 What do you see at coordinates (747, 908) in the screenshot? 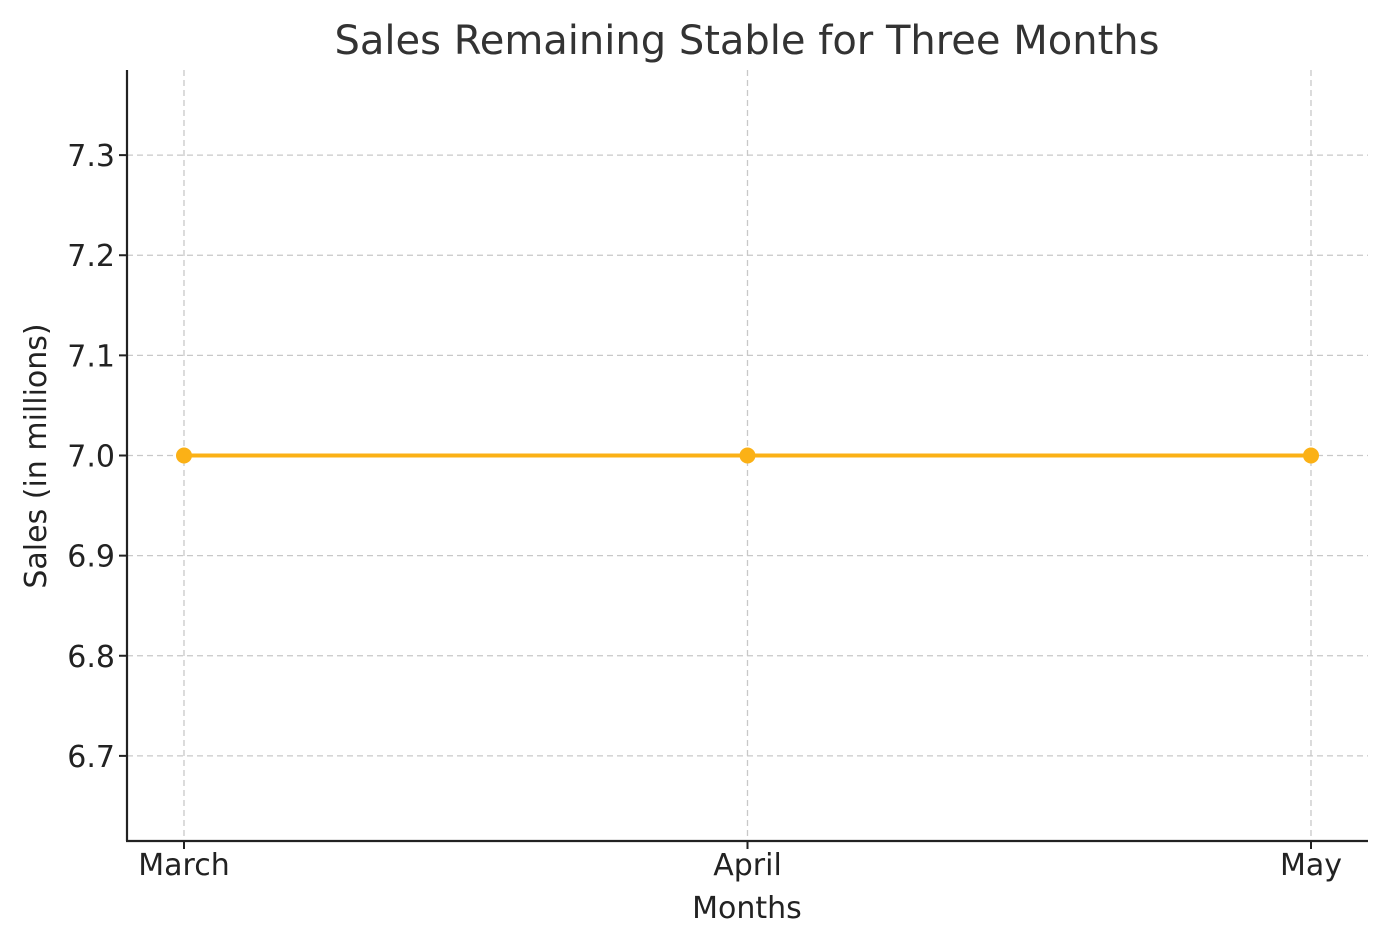
I see `x-axis-label: Months` at bounding box center [747, 908].